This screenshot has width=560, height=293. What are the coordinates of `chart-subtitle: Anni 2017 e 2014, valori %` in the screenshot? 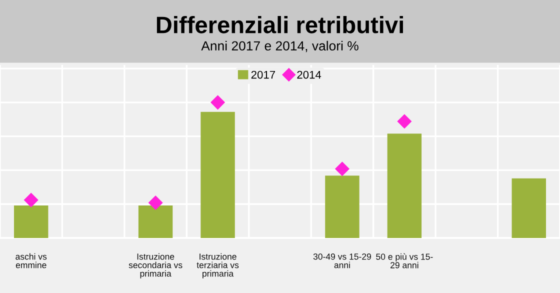 It's located at (279, 46).